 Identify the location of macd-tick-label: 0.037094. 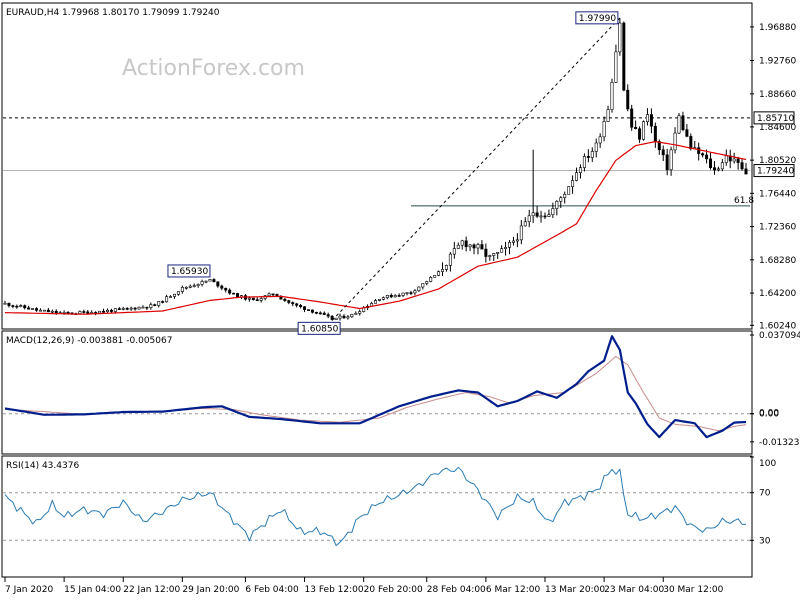
(779, 336).